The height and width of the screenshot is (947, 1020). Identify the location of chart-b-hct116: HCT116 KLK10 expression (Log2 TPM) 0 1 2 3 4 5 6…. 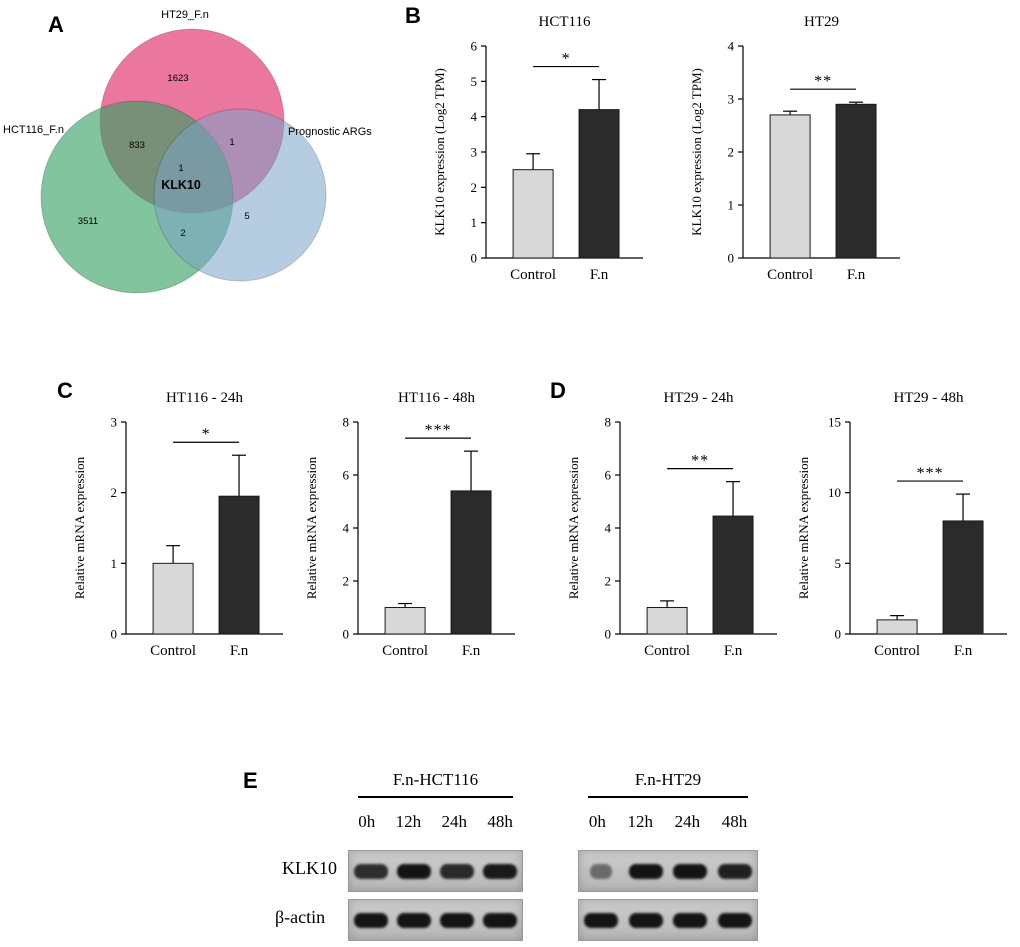
(540, 160).